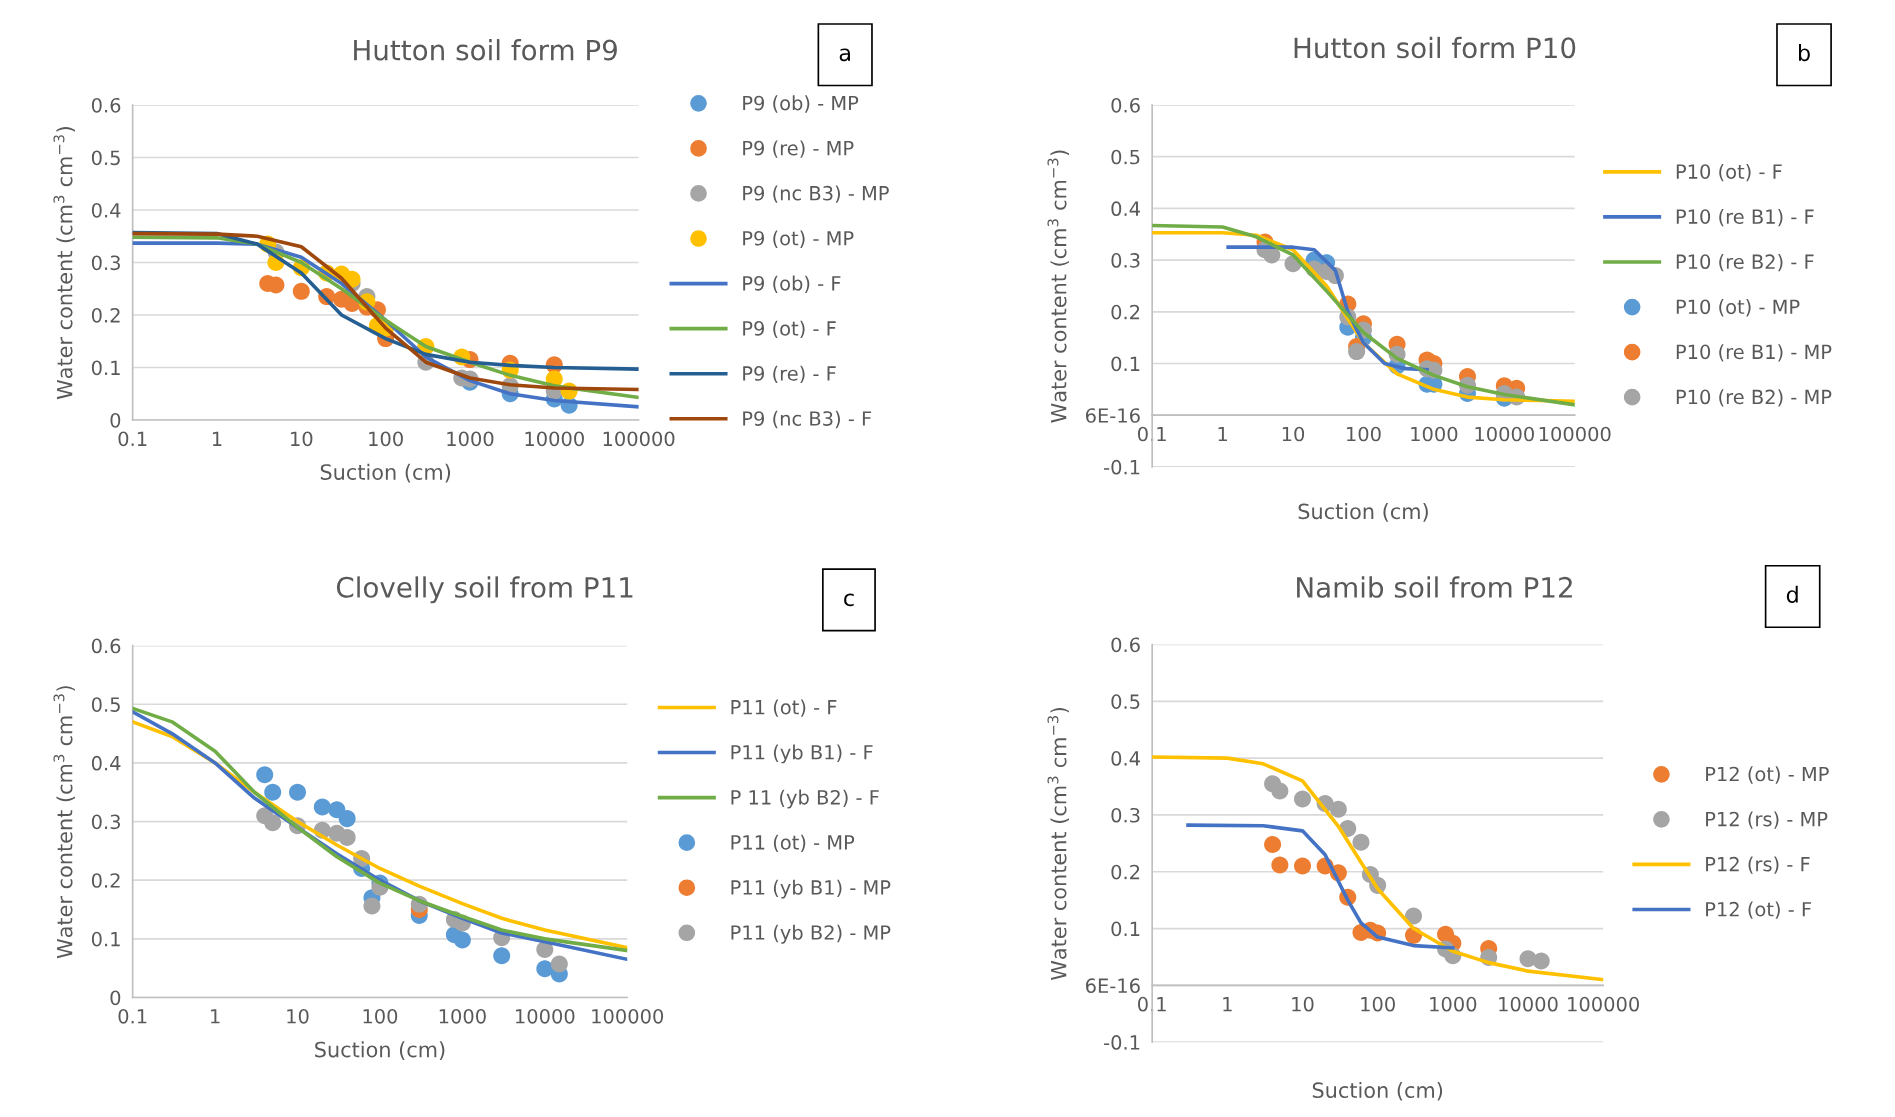 Image resolution: width=1895 pixels, height=1117 pixels. I want to click on legend-label: P10 (re B2) - MP, so click(1754, 398).